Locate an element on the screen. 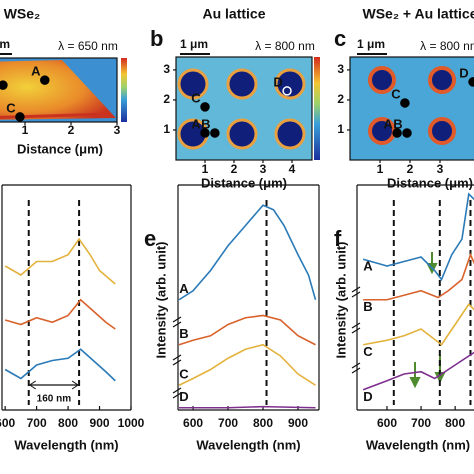  panel-letter: e is located at coordinates (150, 238).